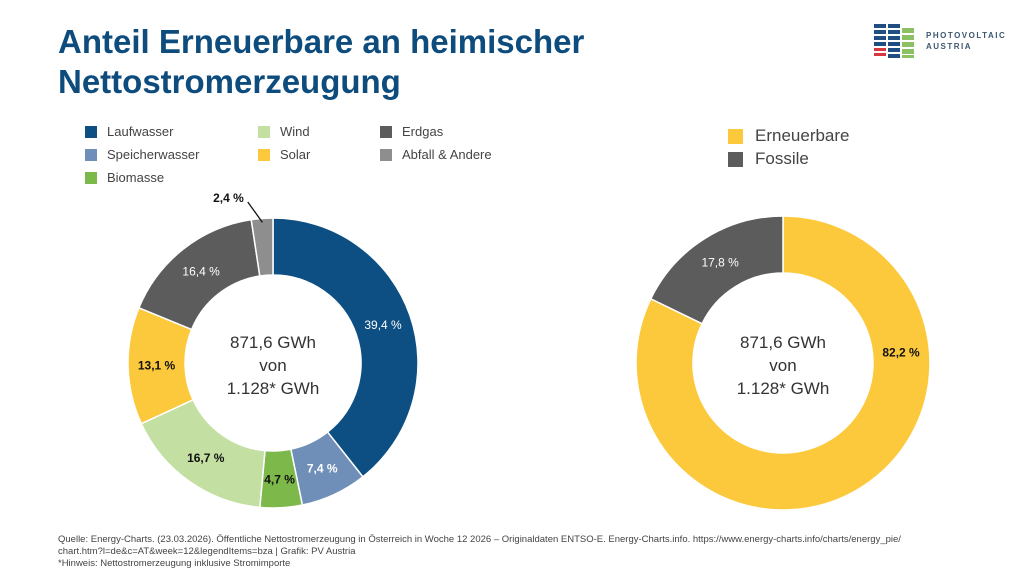 The image size is (1024, 576). What do you see at coordinates (140, 131) in the screenshot?
I see `legend-label: Laufwasser` at bounding box center [140, 131].